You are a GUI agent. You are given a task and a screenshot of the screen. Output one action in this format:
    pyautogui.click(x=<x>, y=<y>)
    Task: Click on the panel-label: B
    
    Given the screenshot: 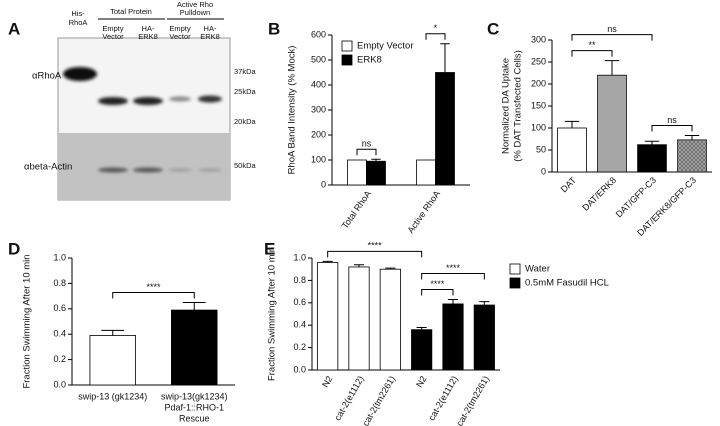 What is the action you would take?
    pyautogui.click(x=274, y=28)
    